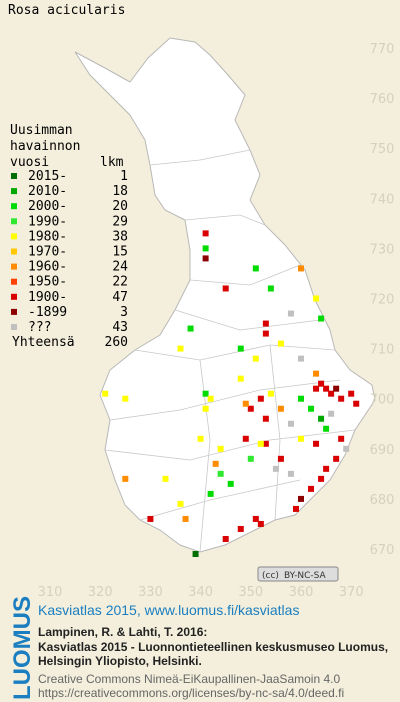 Image resolution: width=400 pixels, height=702 pixels. I want to click on legend-label: ???, so click(39, 327).